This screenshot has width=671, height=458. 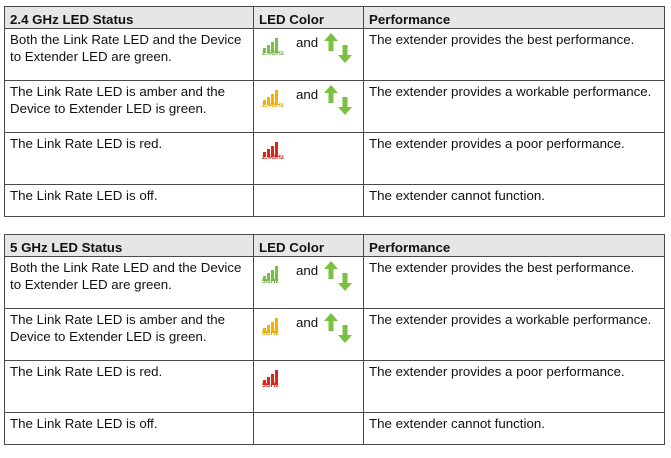 What do you see at coordinates (308, 386) in the screenshot?
I see `led-color-cell: 5GHz` at bounding box center [308, 386].